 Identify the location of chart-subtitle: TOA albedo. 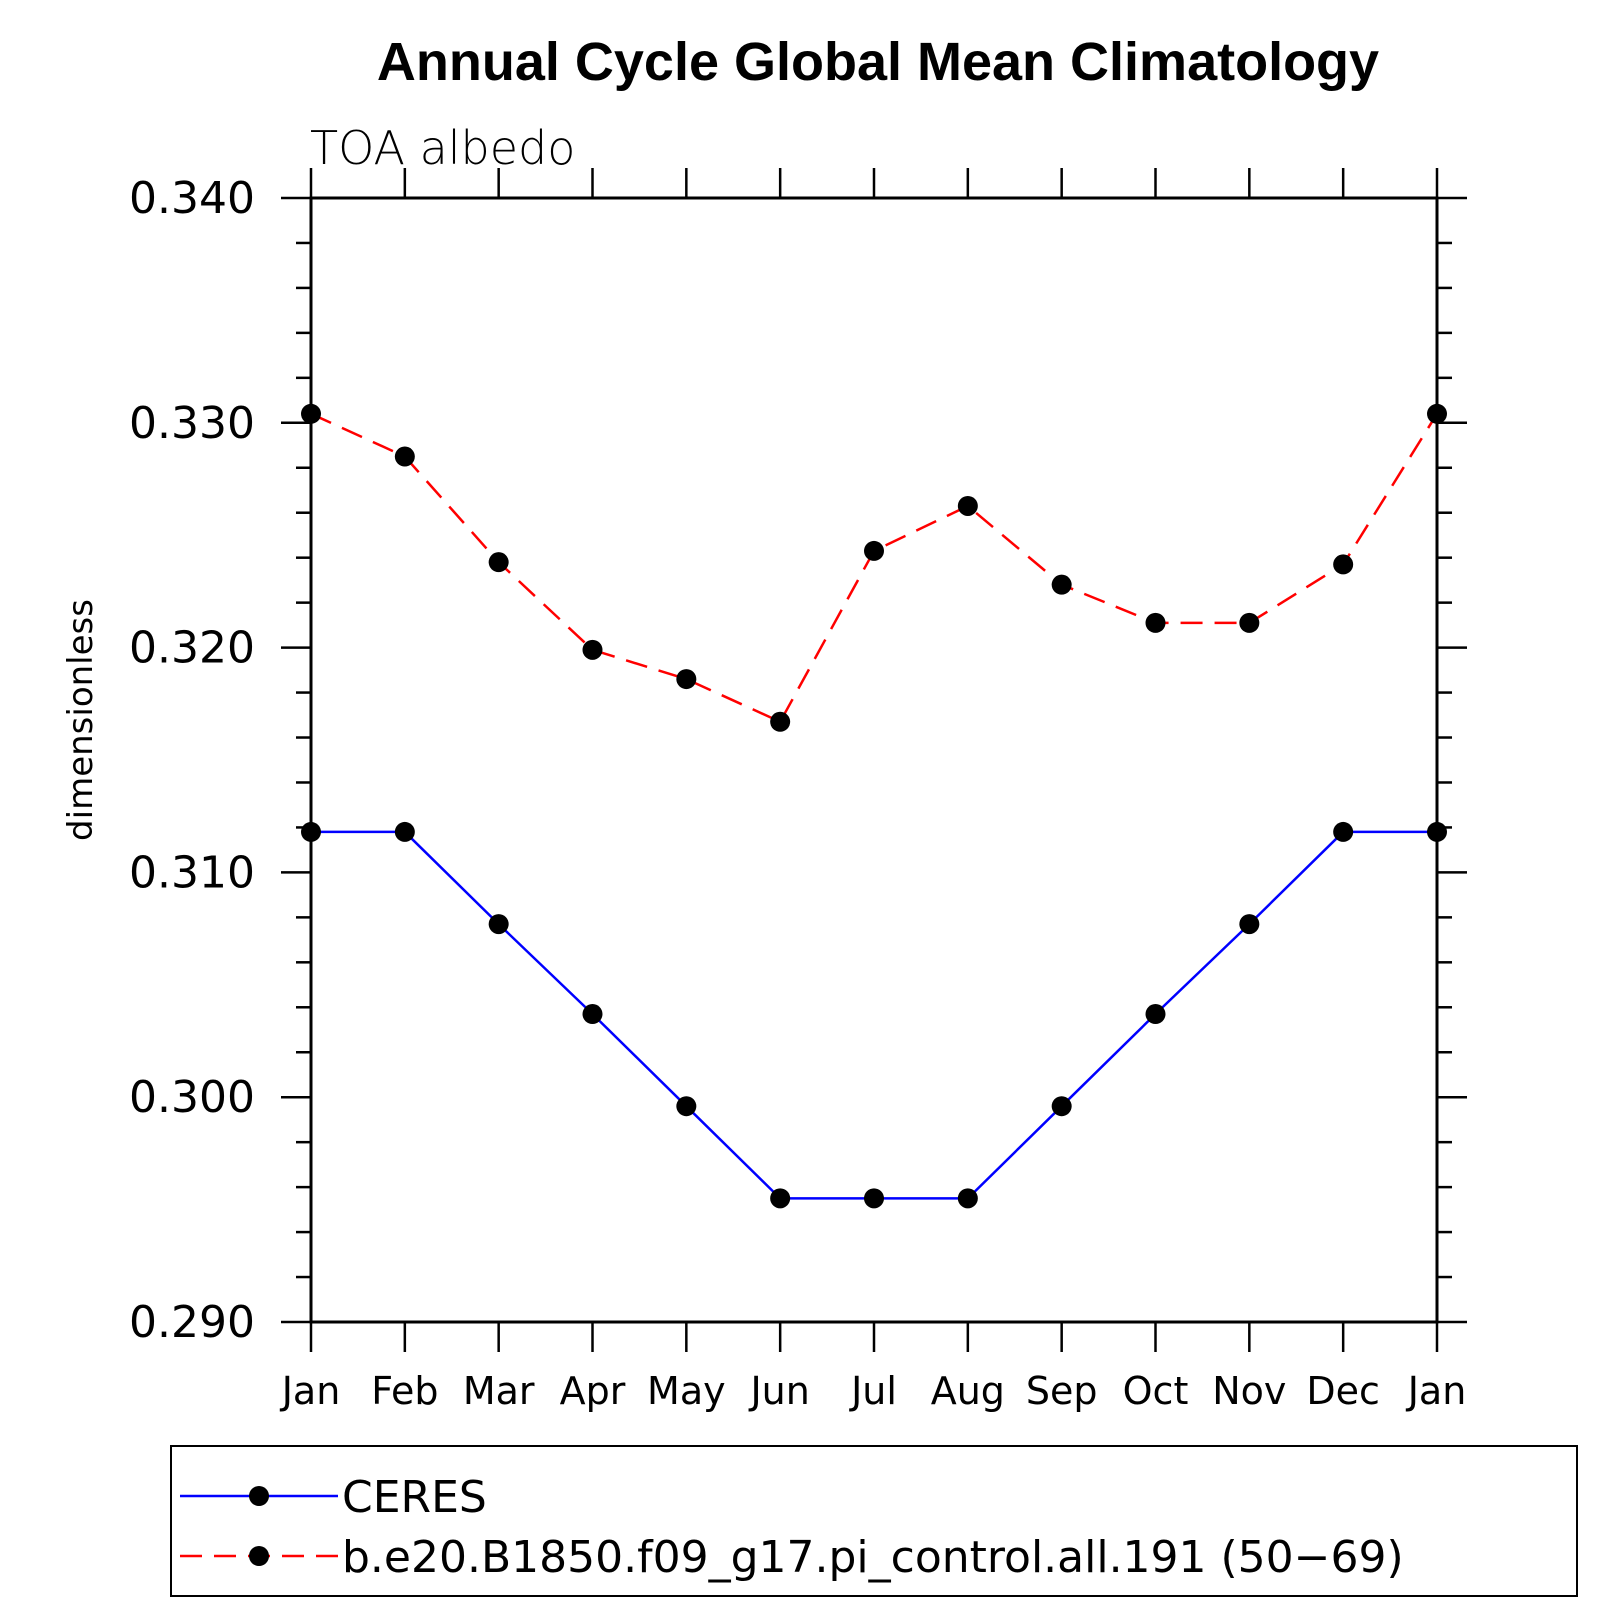
(442, 148).